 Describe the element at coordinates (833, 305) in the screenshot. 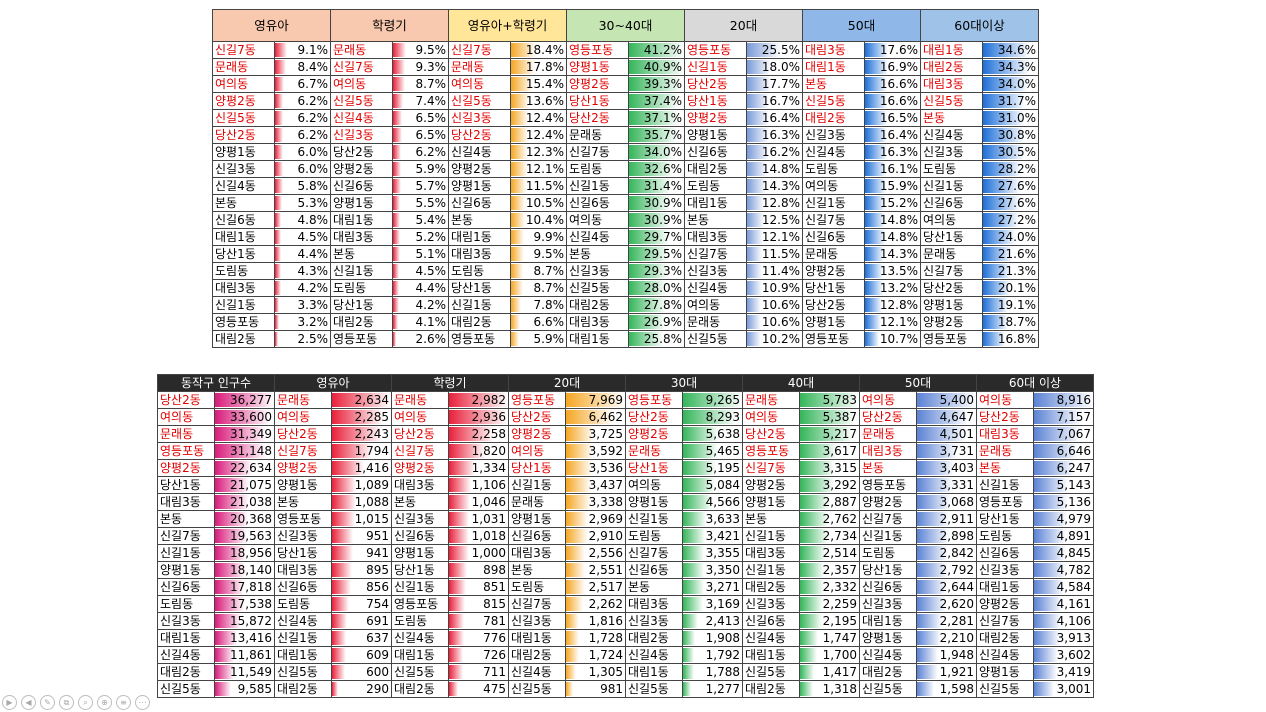

I see `dong-name-cell: 당산2동` at that location.